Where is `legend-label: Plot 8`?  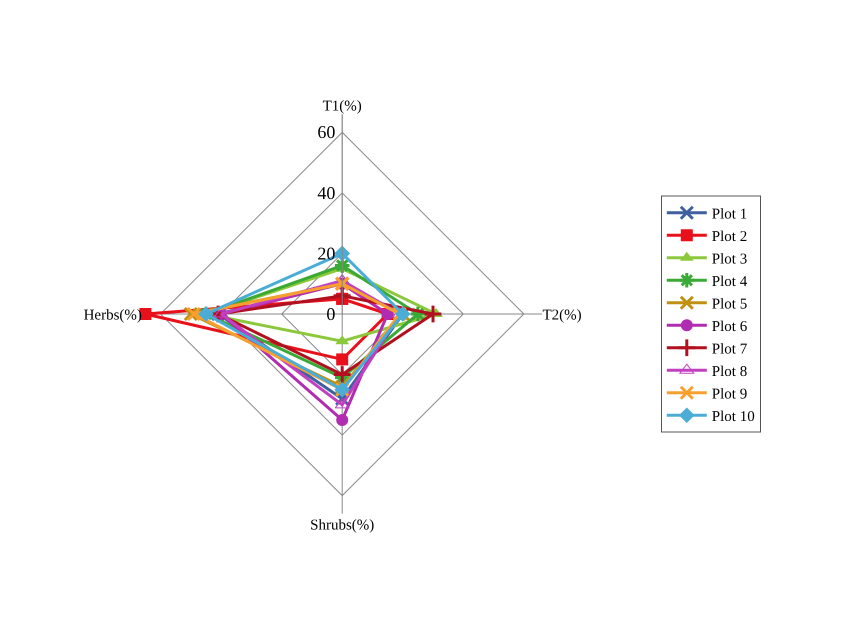
legend-label: Plot 8 is located at coordinates (730, 372).